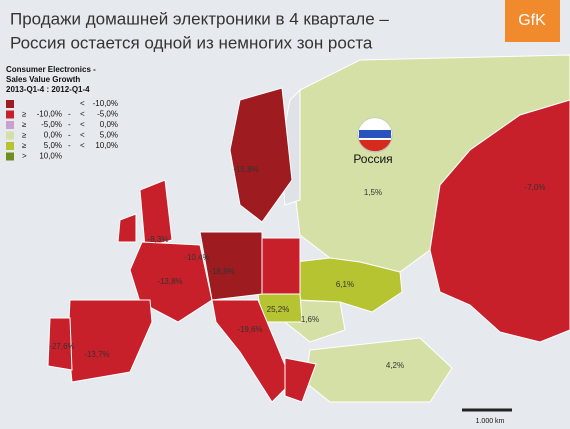 The width and height of the screenshot is (570, 429). What do you see at coordinates (372, 159) in the screenshot?
I see `country-label: Россия` at bounding box center [372, 159].